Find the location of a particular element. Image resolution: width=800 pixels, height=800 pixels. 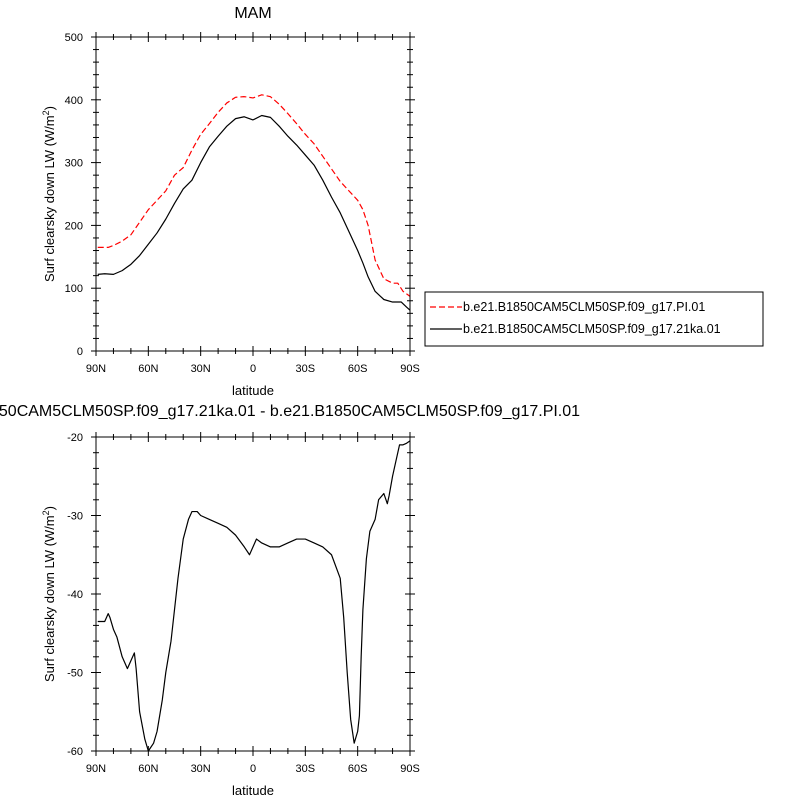

bottom-chart-y-axis-title-end: ) is located at coordinates (49, 508).